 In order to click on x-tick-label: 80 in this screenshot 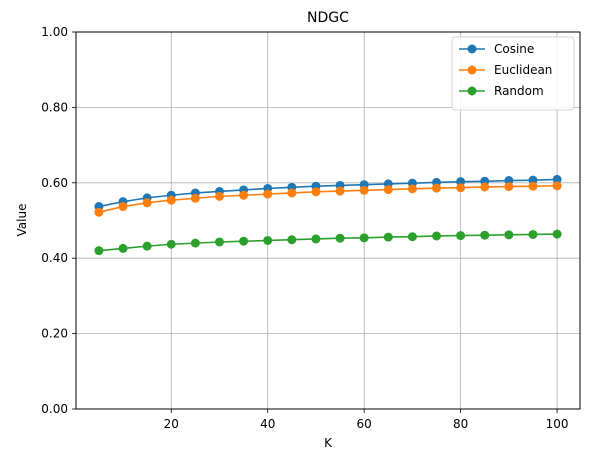, I will do `click(460, 424)`.